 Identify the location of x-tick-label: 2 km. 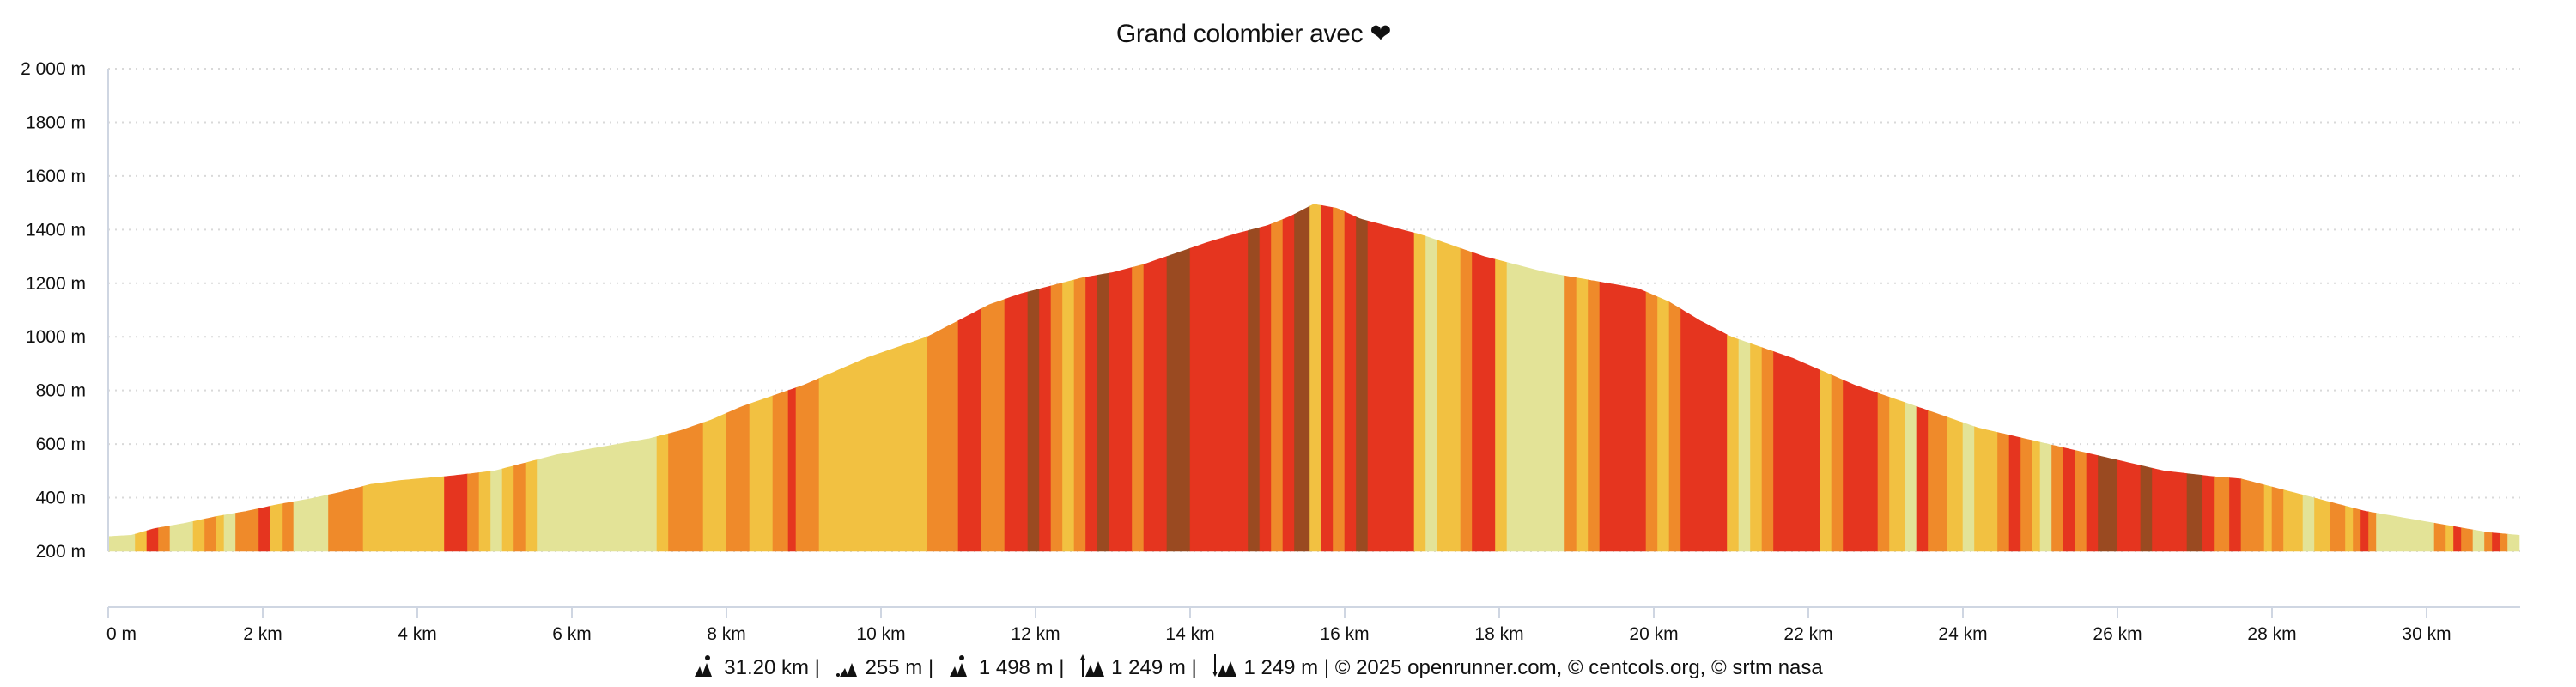
(263, 634).